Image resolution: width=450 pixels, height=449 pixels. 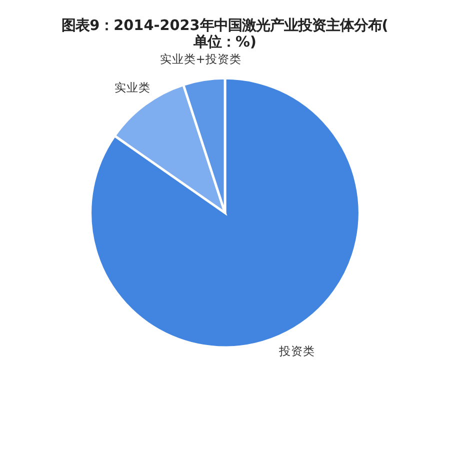 What do you see at coordinates (225, 33) in the screenshot?
I see `chart-title: 图表9：2014-2023年中国激光产业投资主体分布(单位：%)` at bounding box center [225, 33].